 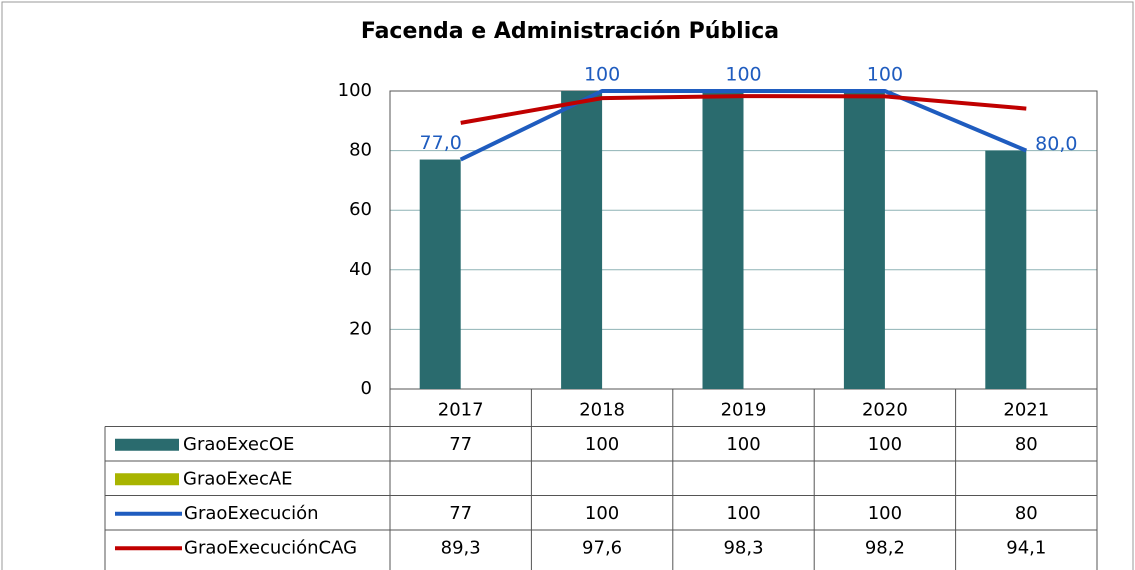 What do you see at coordinates (743, 547) in the screenshot?
I see `table-cell: 98,3` at bounding box center [743, 547].